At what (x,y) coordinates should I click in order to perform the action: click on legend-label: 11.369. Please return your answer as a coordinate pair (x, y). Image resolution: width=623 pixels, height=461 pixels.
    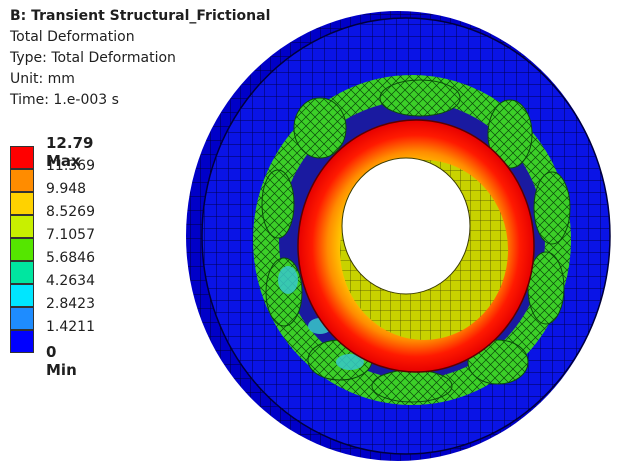
    Looking at the image, I should click on (70, 166).